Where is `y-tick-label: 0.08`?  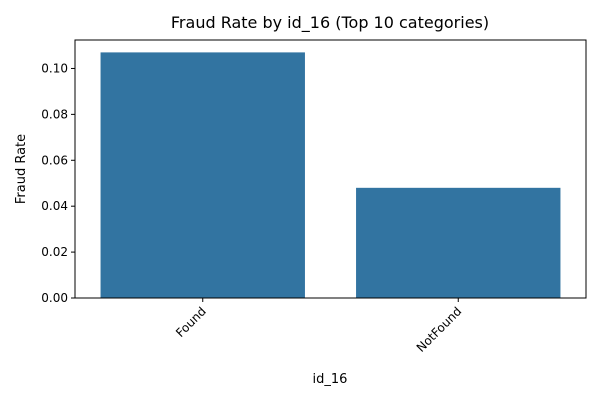
y-tick-label: 0.08 is located at coordinates (54, 114).